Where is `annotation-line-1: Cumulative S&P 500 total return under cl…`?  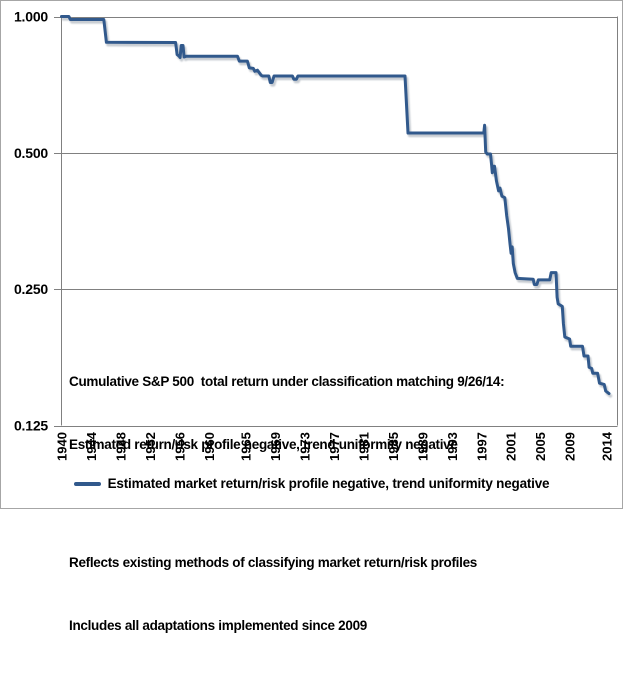 annotation-line-1: Cumulative S&P 500 total return under cl… is located at coordinates (287, 381).